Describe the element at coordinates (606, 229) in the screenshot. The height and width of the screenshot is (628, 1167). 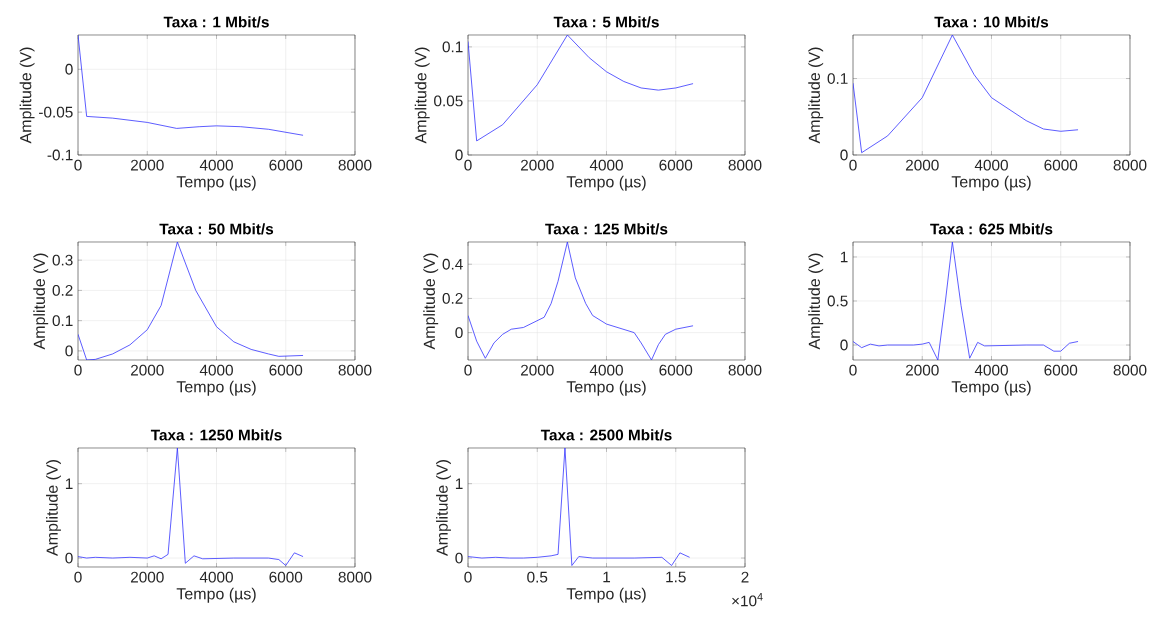
I see `chart-title: Taxa : 125 Mbit/s` at that location.